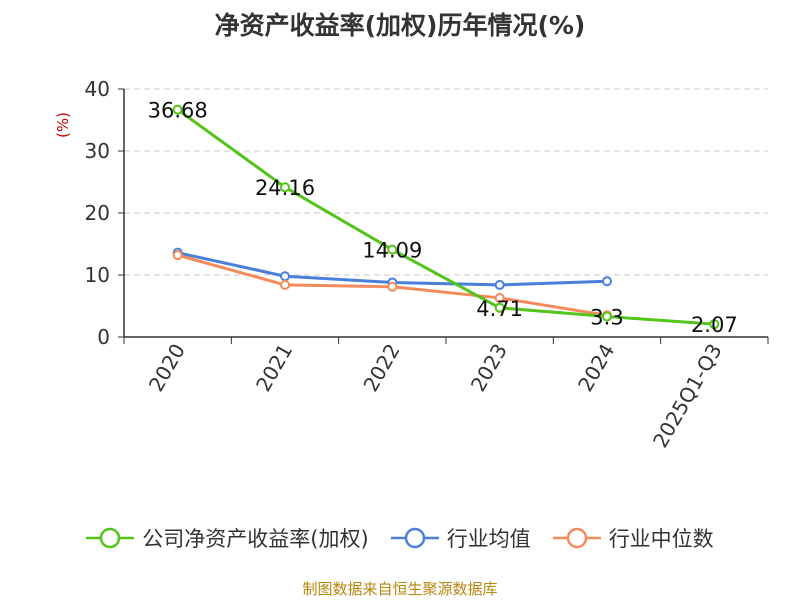  What do you see at coordinates (255, 539) in the screenshot?
I see `legend-label: 公司净资产收益率(加权)` at bounding box center [255, 539].